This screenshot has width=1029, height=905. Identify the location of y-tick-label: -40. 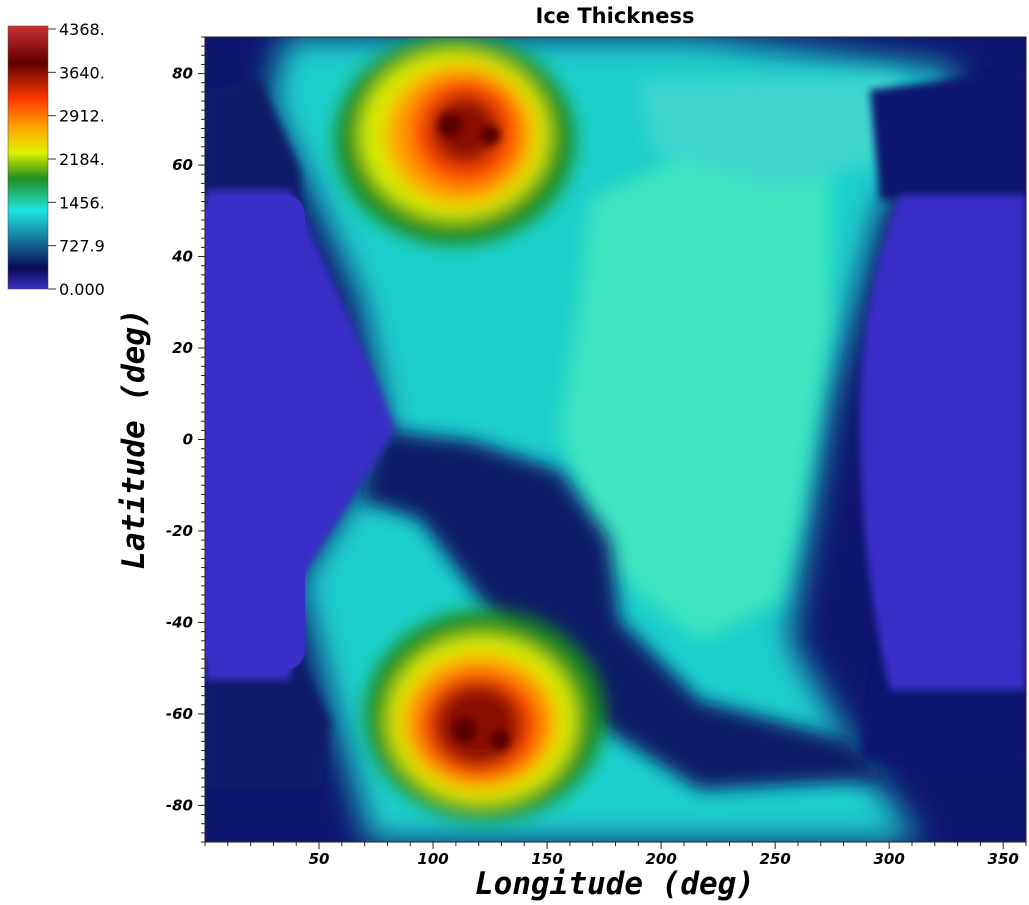
(179, 622).